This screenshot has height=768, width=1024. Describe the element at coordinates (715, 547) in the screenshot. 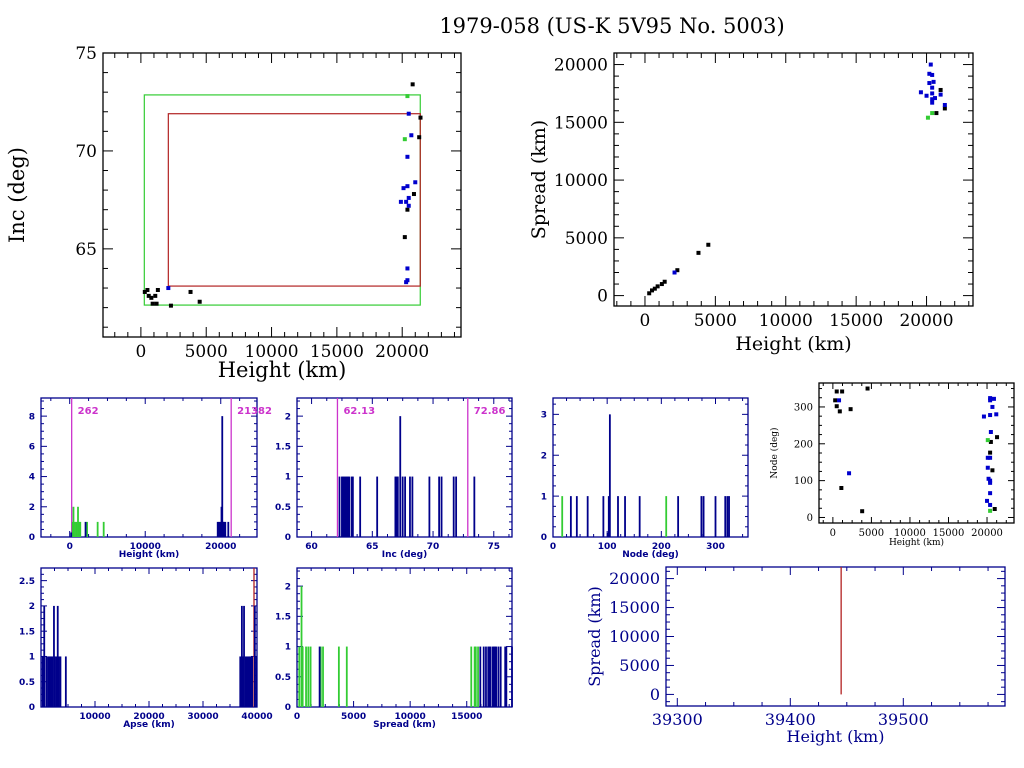

I see `x-tick-label: 300` at that location.